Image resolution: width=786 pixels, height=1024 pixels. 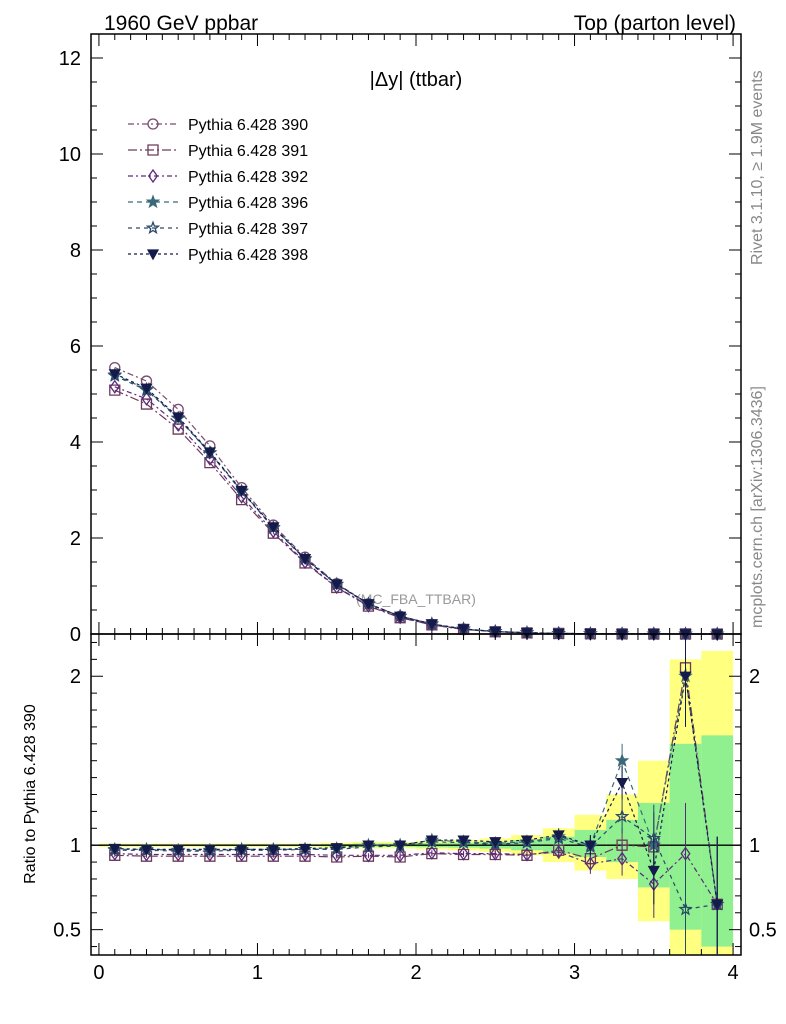 What do you see at coordinates (70, 59) in the screenshot?
I see `y-tick-label: 12` at bounding box center [70, 59].